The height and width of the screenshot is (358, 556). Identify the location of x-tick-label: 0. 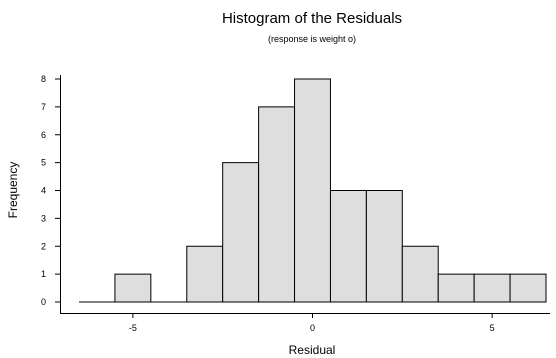
(312, 328).